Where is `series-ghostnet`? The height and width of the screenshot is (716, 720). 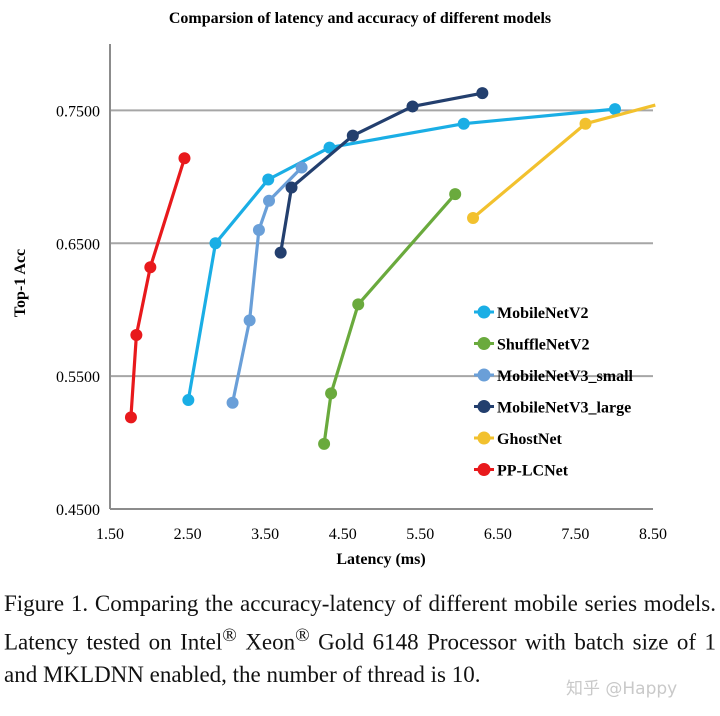 series-ghostnet is located at coordinates (561, 164).